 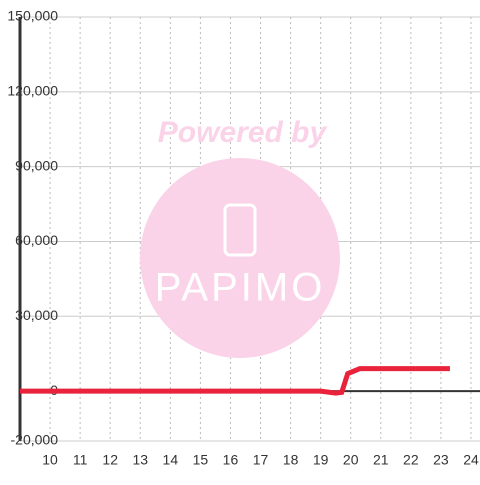 What do you see at coordinates (471, 460) in the screenshot?
I see `x-tick-label: 24` at bounding box center [471, 460].